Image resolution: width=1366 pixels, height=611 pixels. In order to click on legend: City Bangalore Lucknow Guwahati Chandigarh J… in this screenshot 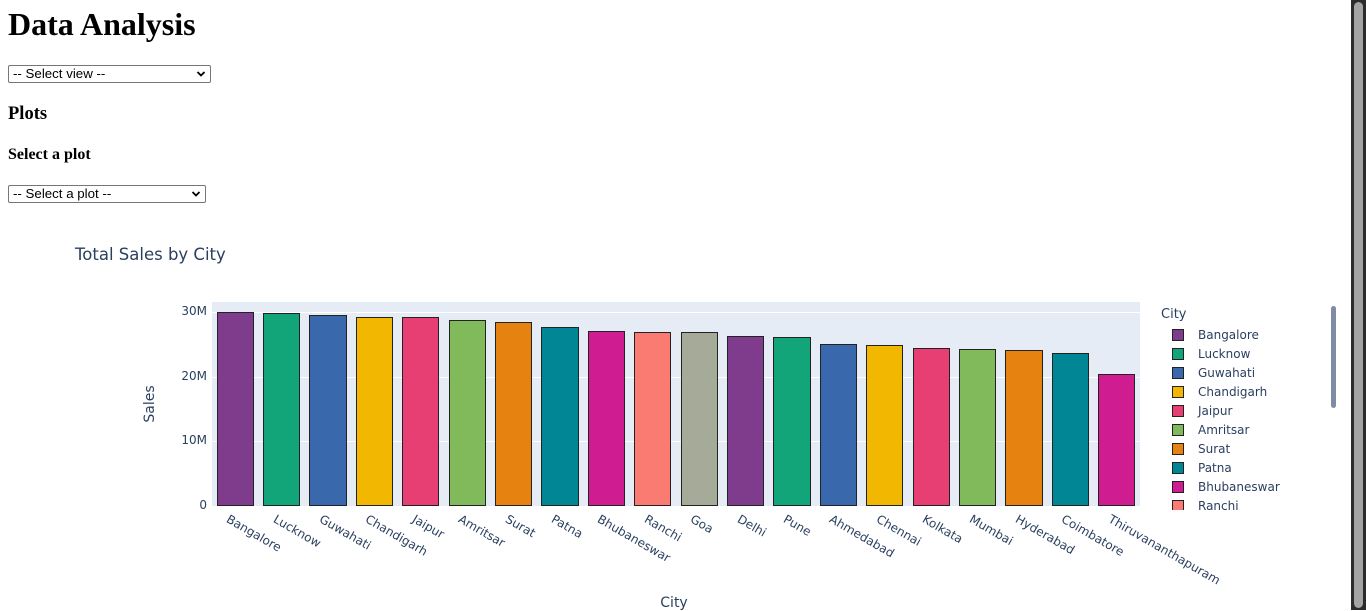, I will do `click(1240, 406)`.